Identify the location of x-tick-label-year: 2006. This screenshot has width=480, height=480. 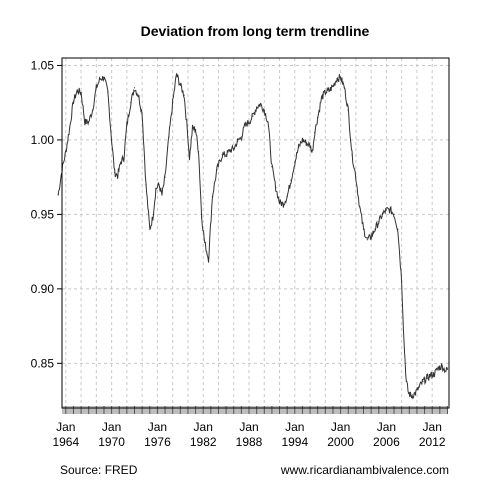
(386, 442).